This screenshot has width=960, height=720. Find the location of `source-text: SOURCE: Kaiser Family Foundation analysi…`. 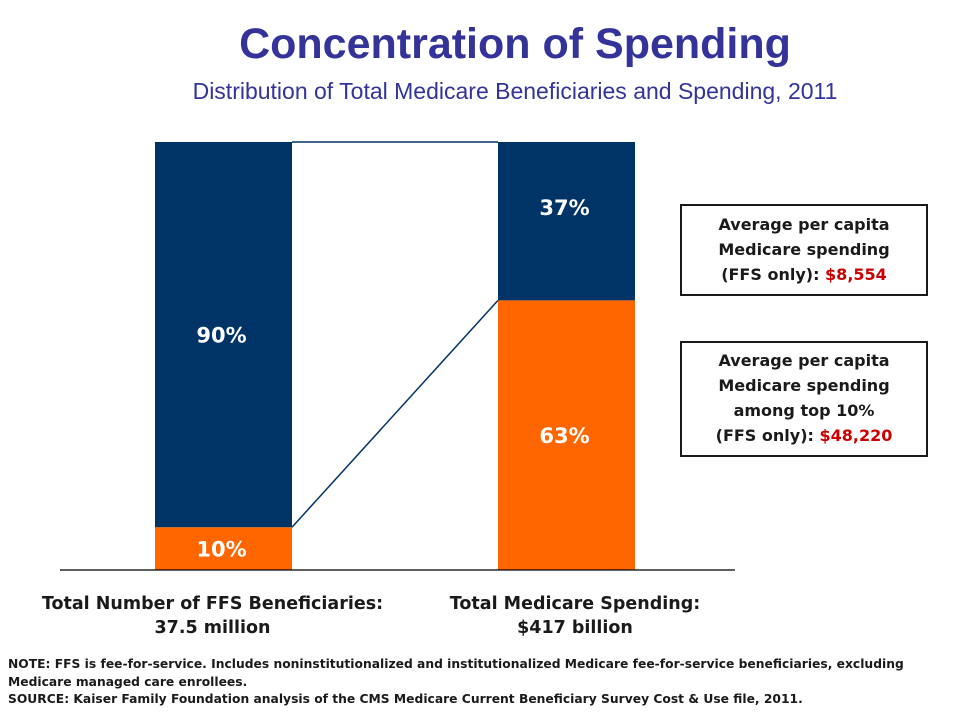

source-text: SOURCE: Kaiser Family Foundation analysi… is located at coordinates (405, 699).